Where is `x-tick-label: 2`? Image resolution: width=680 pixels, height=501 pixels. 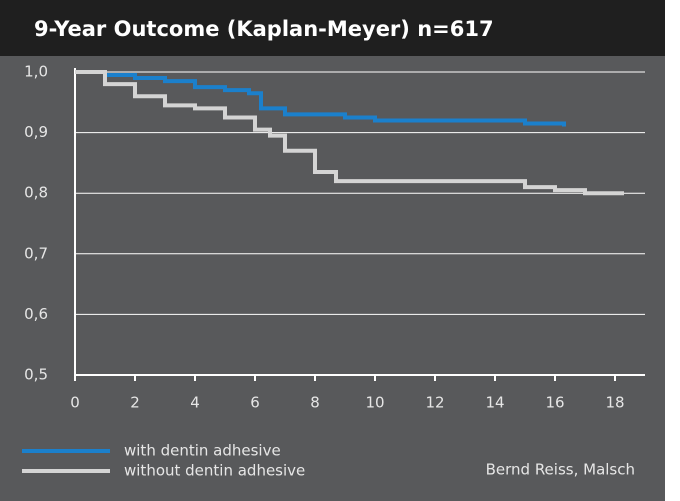 x-tick-label: 2 is located at coordinates (135, 403).